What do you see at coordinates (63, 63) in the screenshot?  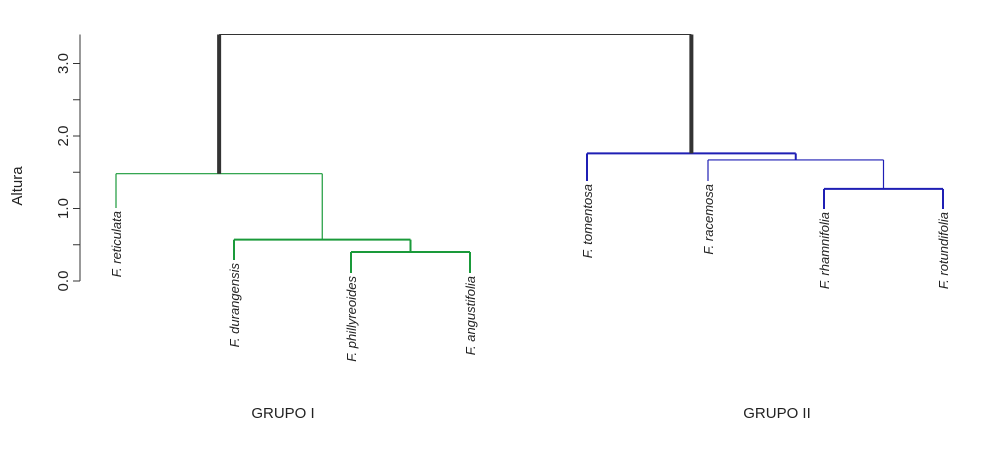 I see `y-tick-label: 3.0` at bounding box center [63, 63].